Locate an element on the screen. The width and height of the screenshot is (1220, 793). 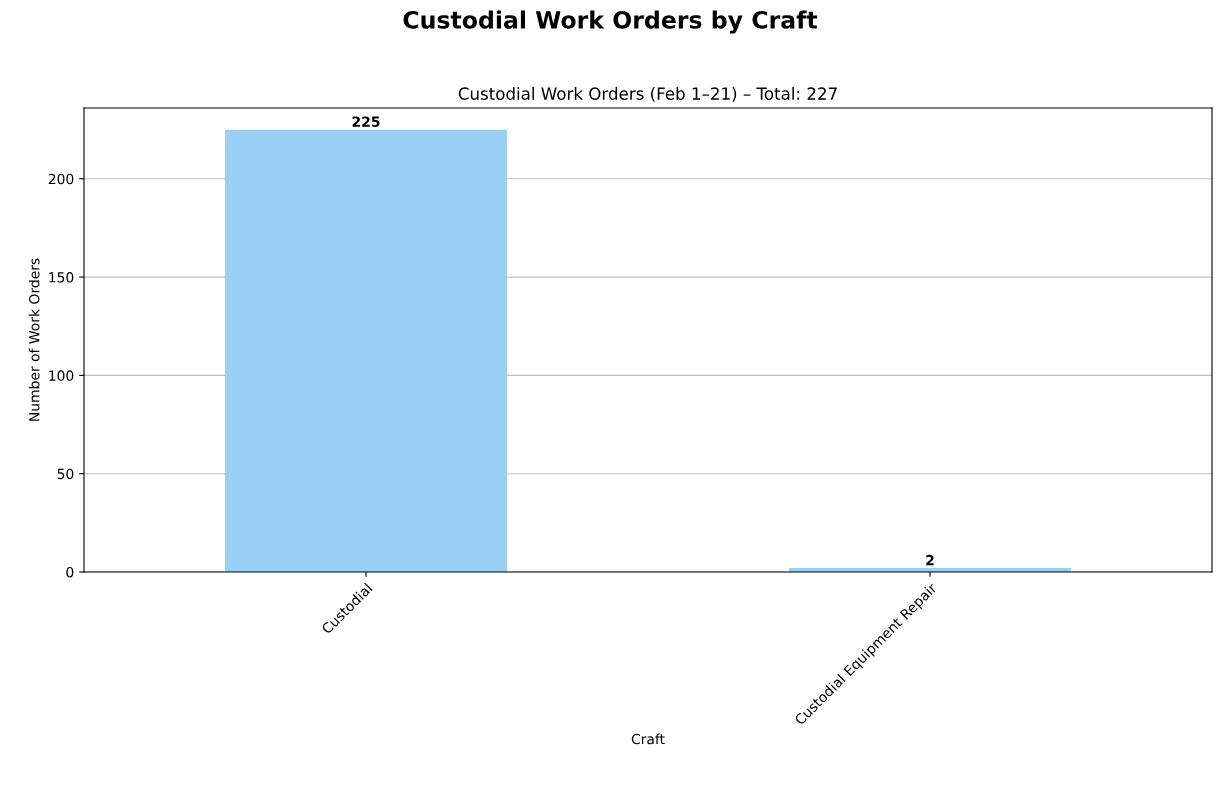
chart-subtitle: Custodial Work Orders (Feb 1–21) – Total: 227 is located at coordinates (647, 94).